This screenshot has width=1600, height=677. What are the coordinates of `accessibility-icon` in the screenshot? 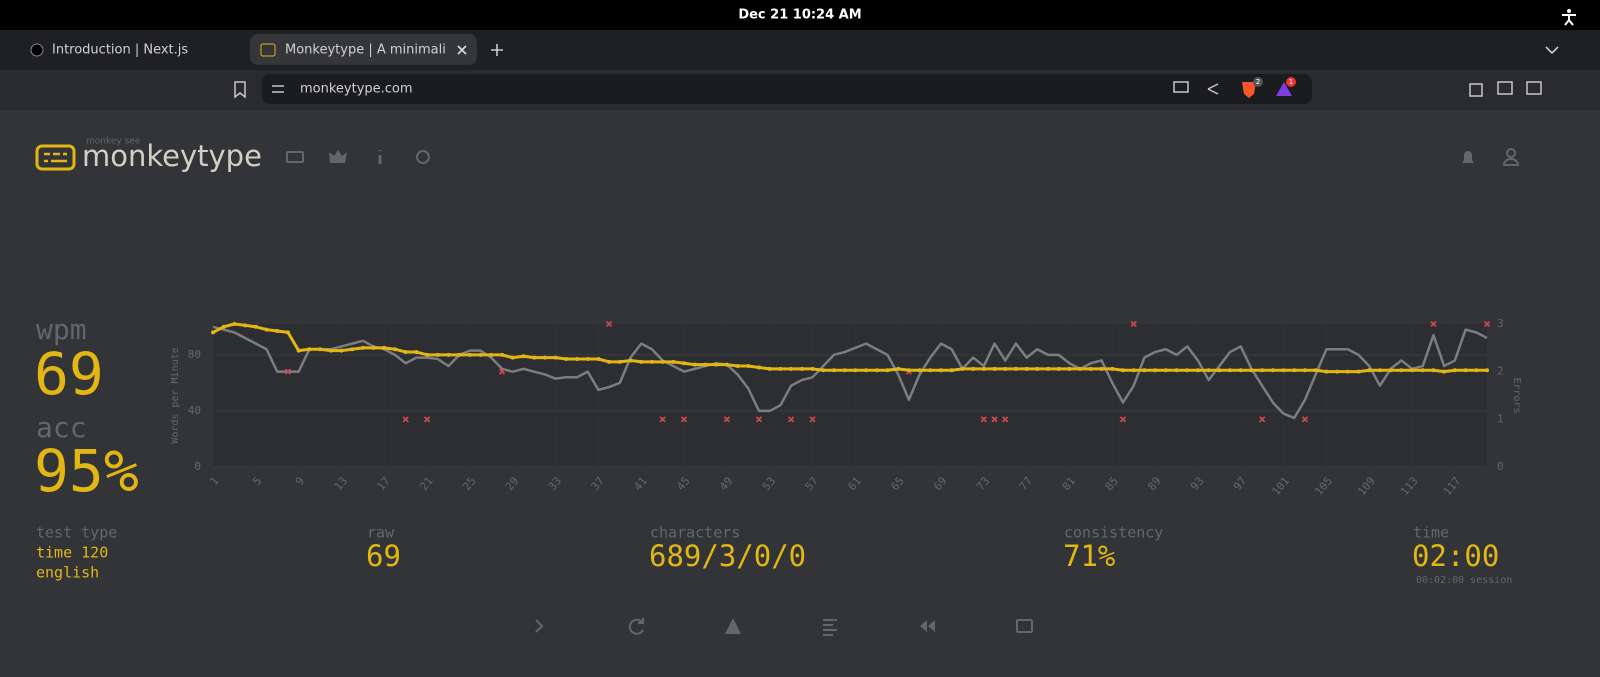 It's located at (1569, 11).